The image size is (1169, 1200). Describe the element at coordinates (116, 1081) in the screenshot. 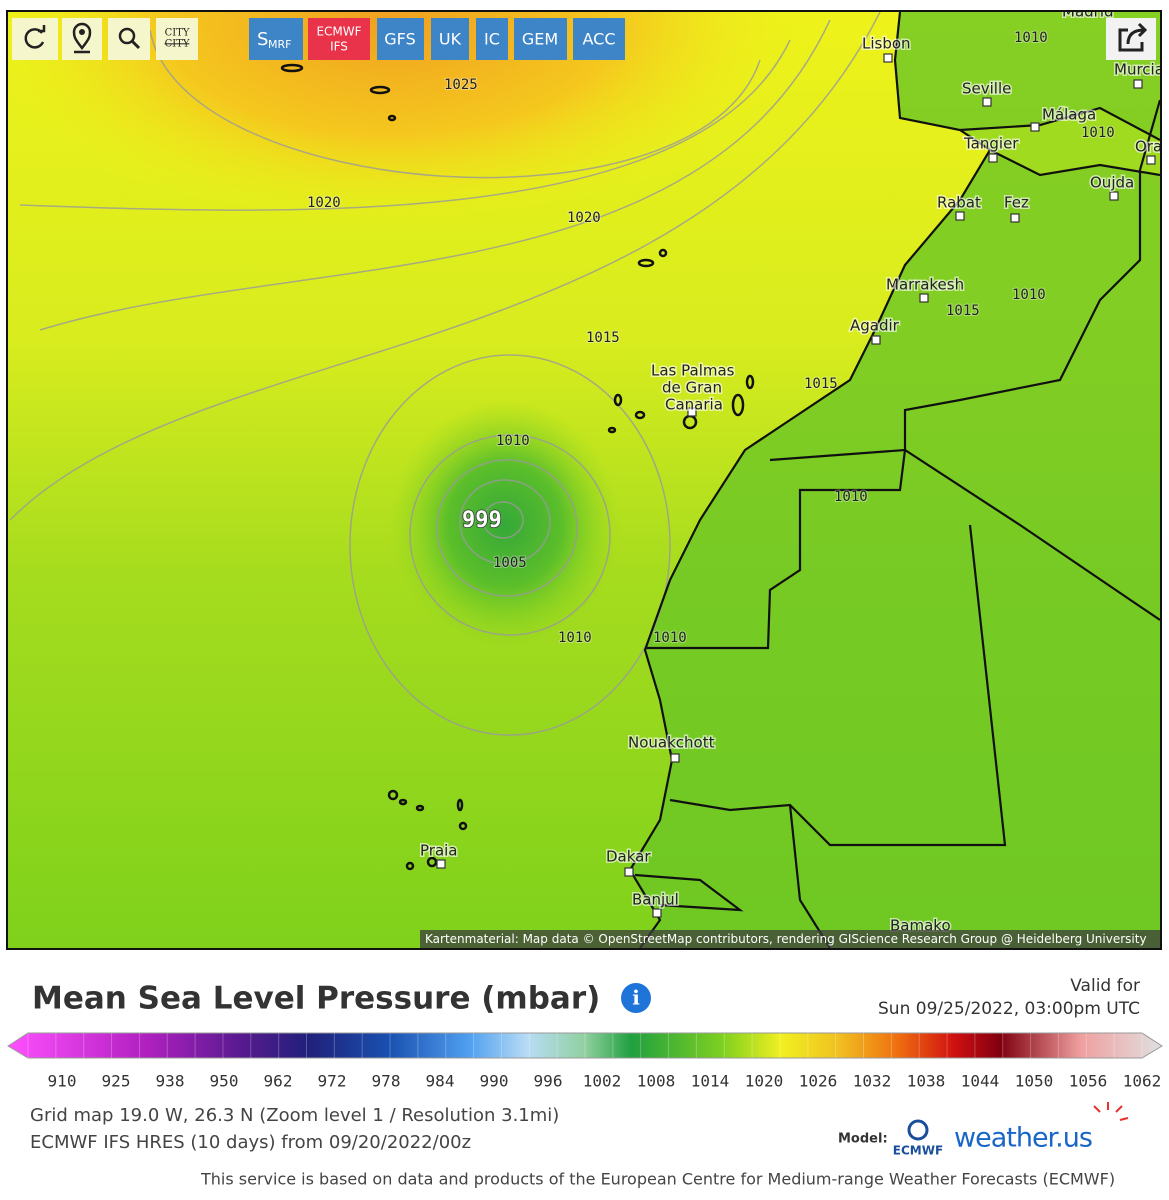

I see `colorbar-tick-label: 925` at that location.